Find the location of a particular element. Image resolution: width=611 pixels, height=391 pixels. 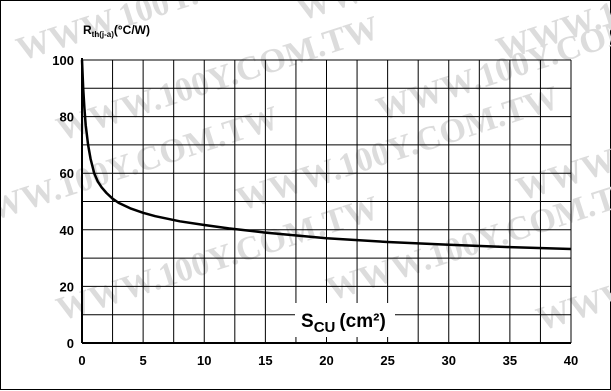

y-tick-label: 80 is located at coordinates (67, 117).